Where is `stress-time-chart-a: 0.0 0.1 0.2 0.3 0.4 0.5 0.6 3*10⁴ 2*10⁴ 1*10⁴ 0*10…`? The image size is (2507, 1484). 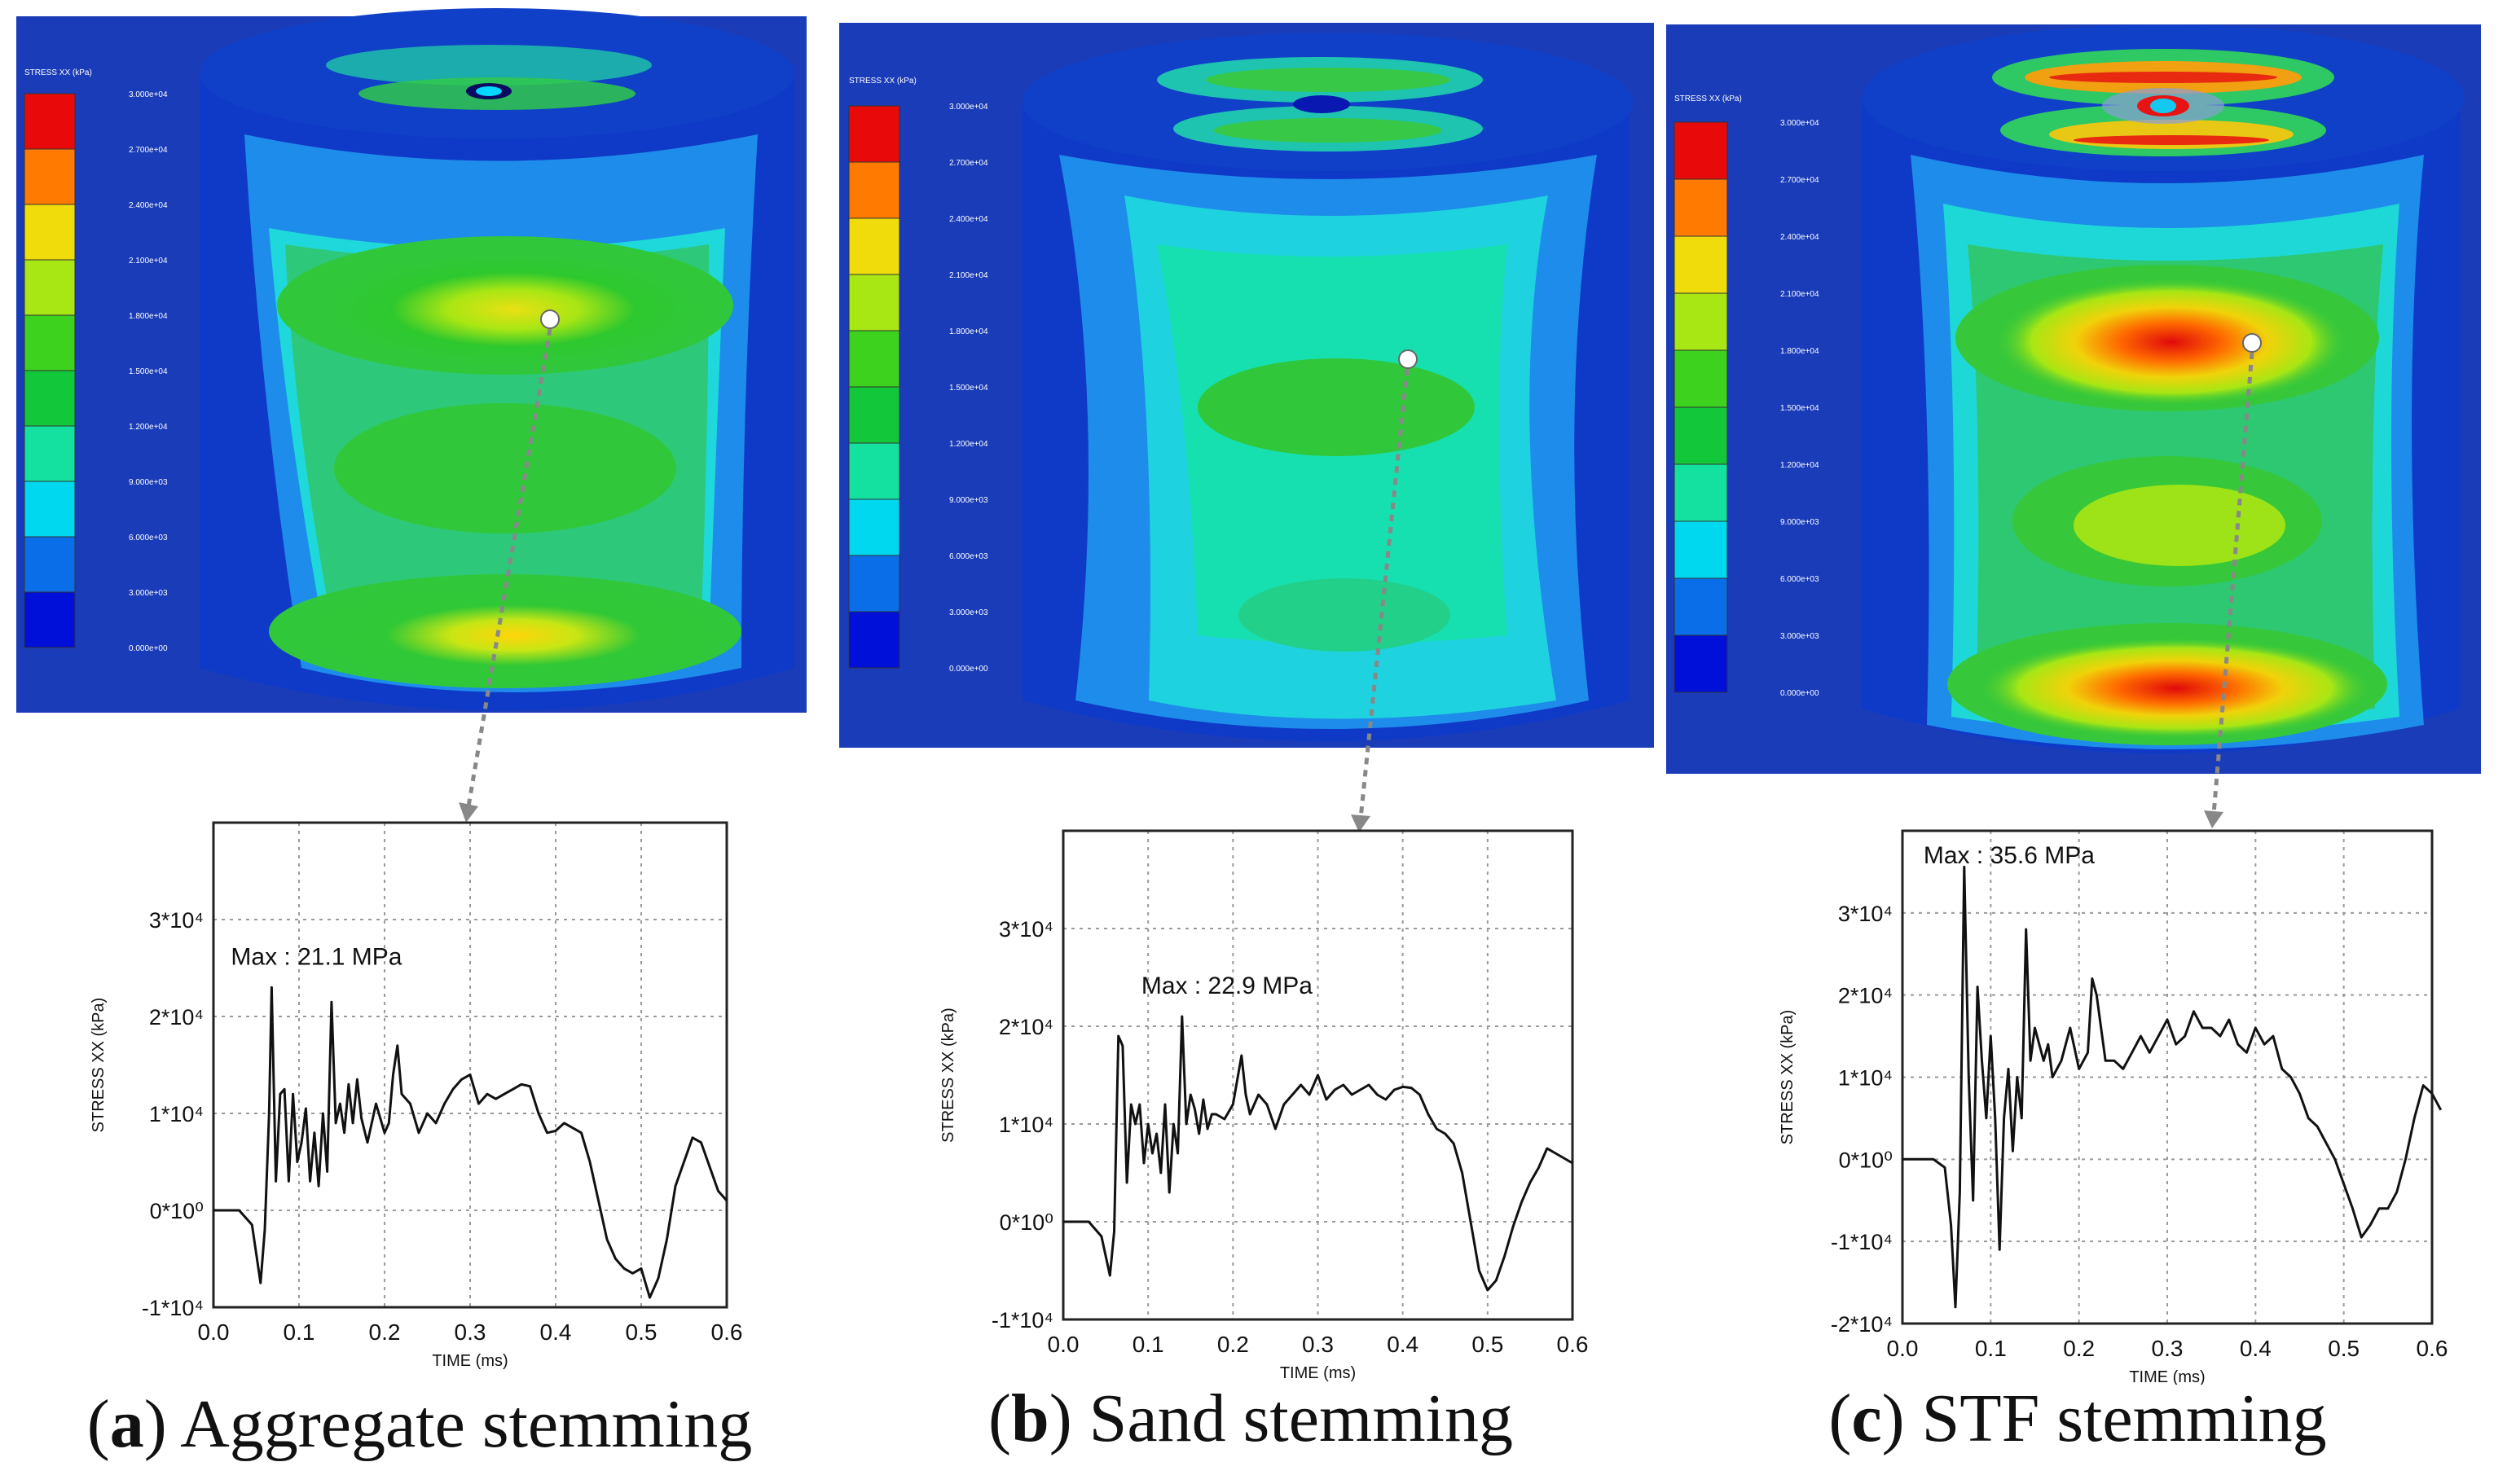
stress-time-chart-a: 0.0 0.1 0.2 0.3 0.4 0.5 0.6 3*10⁴ 2*10⁴ 1*10⁴ 0*10… is located at coordinates (416, 1095).